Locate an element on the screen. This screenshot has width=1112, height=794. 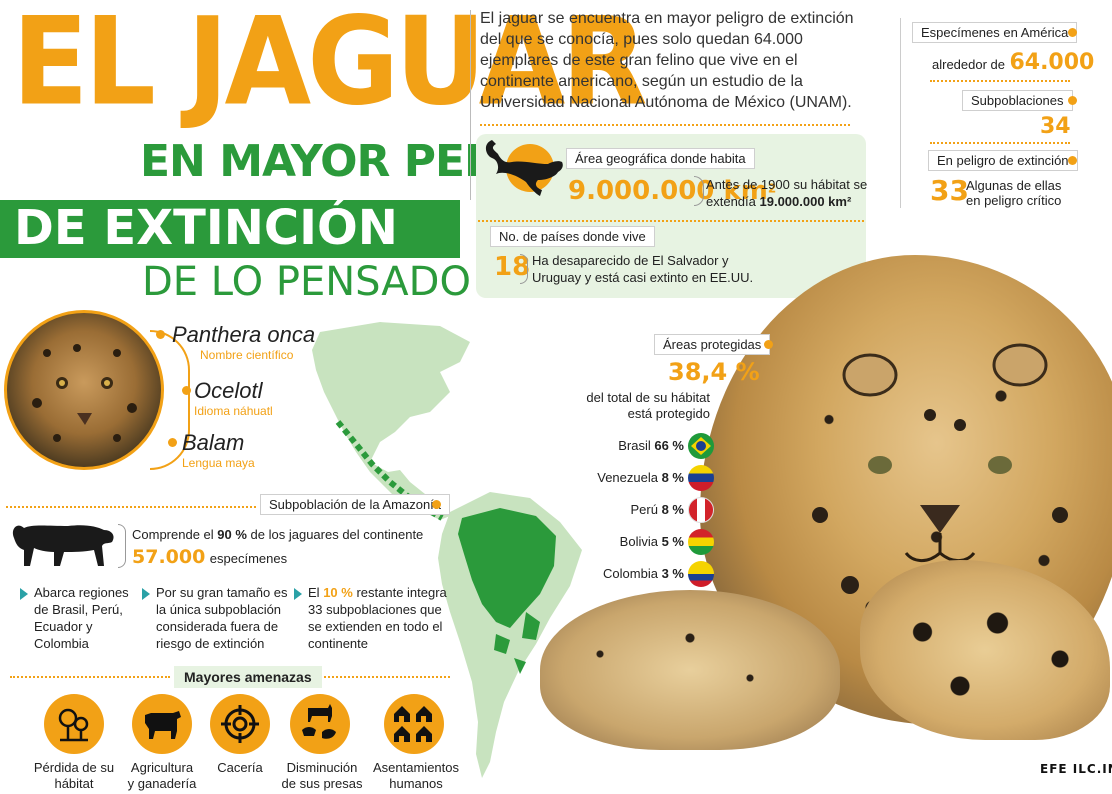
area-value-row: 9.000.000 km2 is located at coordinates (672, 191).